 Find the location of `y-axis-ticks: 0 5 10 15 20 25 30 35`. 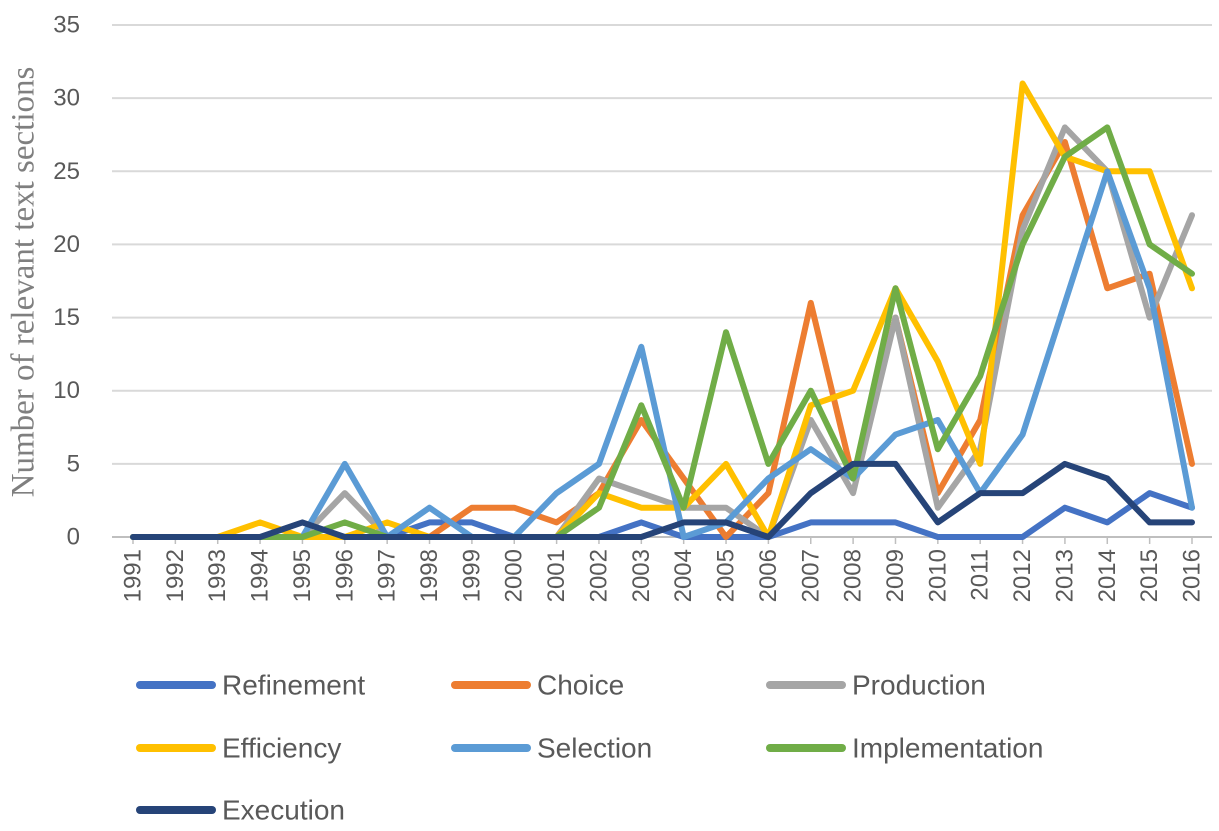

y-axis-ticks: 0 5 10 15 20 25 30 35 is located at coordinates (66, 281).